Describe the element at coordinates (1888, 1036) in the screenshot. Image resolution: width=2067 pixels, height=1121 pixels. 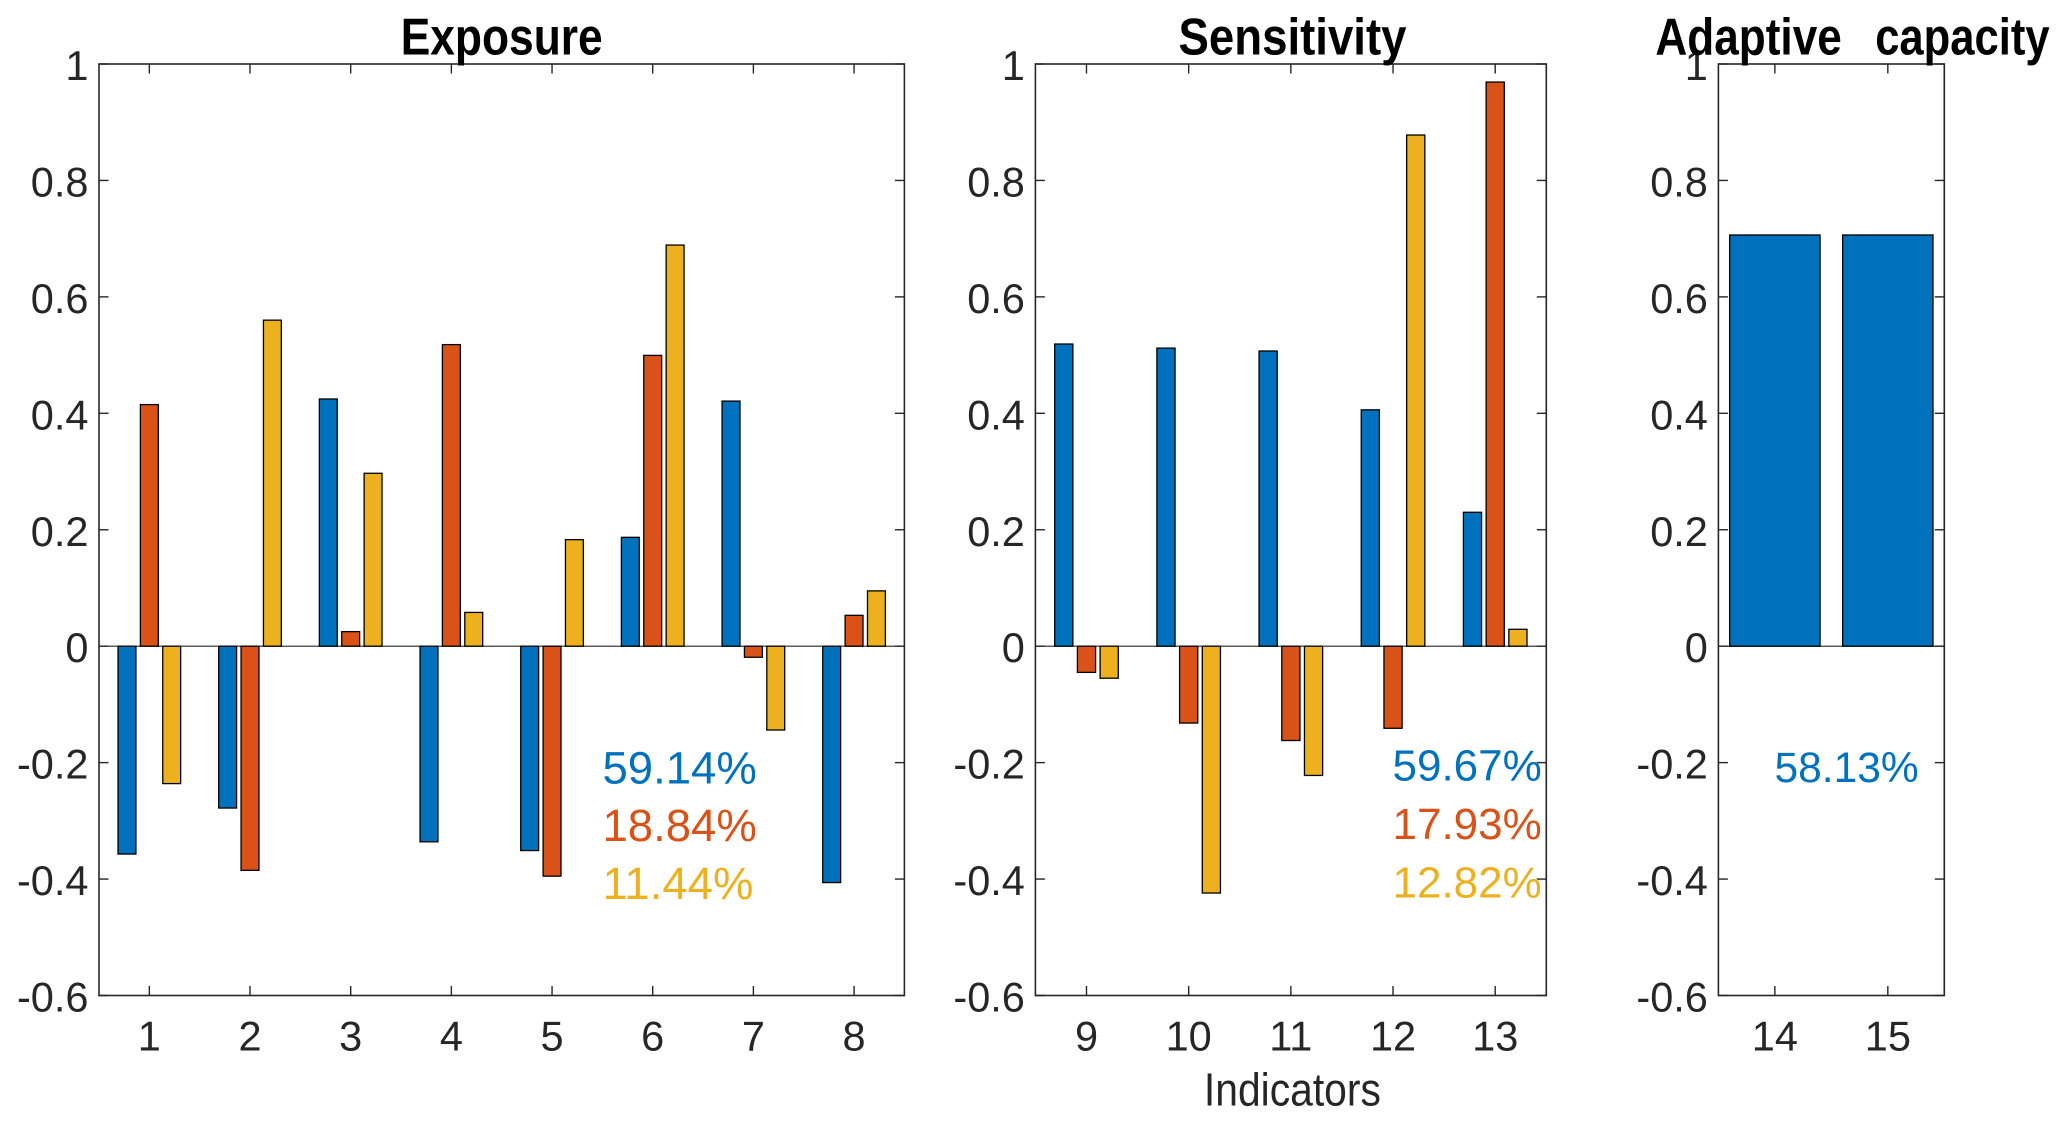
I see `svg-text: 15` at that location.